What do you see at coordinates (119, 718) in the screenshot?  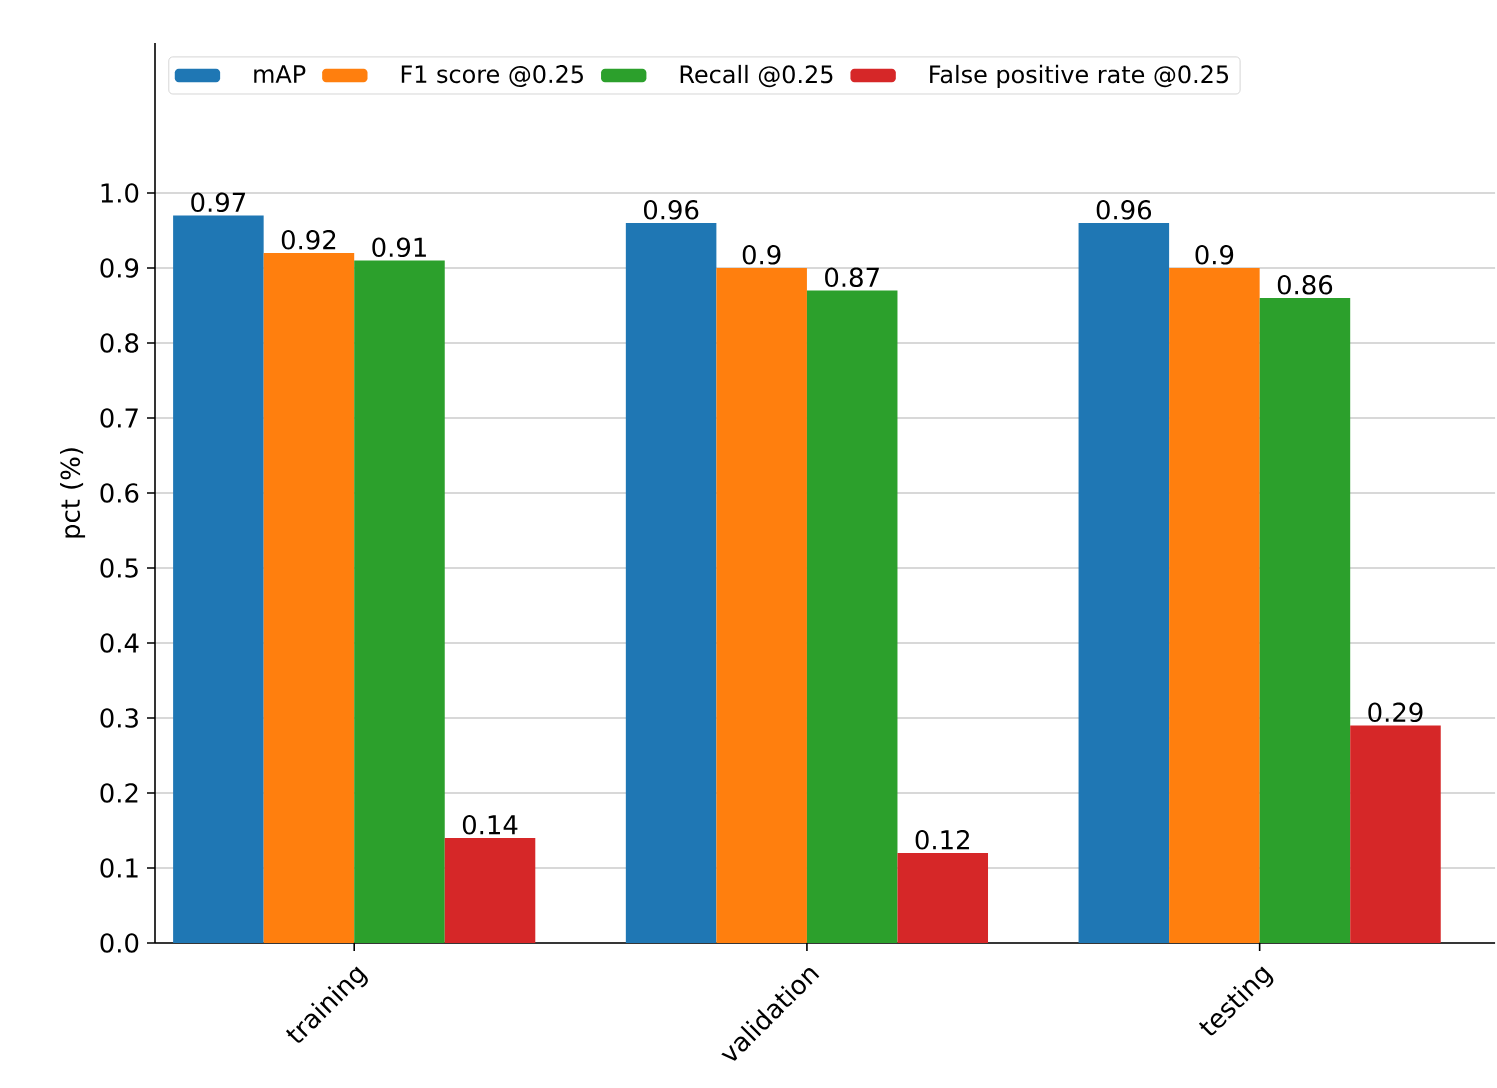 I see `y-tick-label: 0.3` at bounding box center [119, 718].